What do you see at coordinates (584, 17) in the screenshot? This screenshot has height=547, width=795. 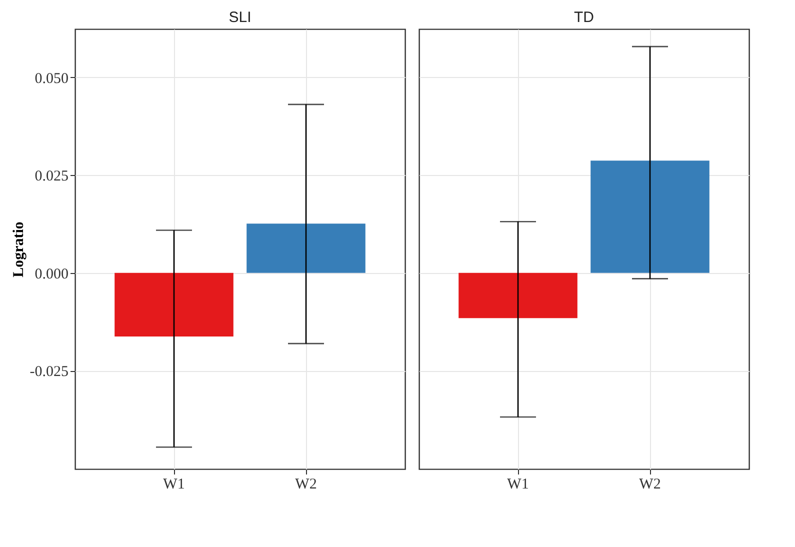 I see `chart-title: TD` at bounding box center [584, 17].